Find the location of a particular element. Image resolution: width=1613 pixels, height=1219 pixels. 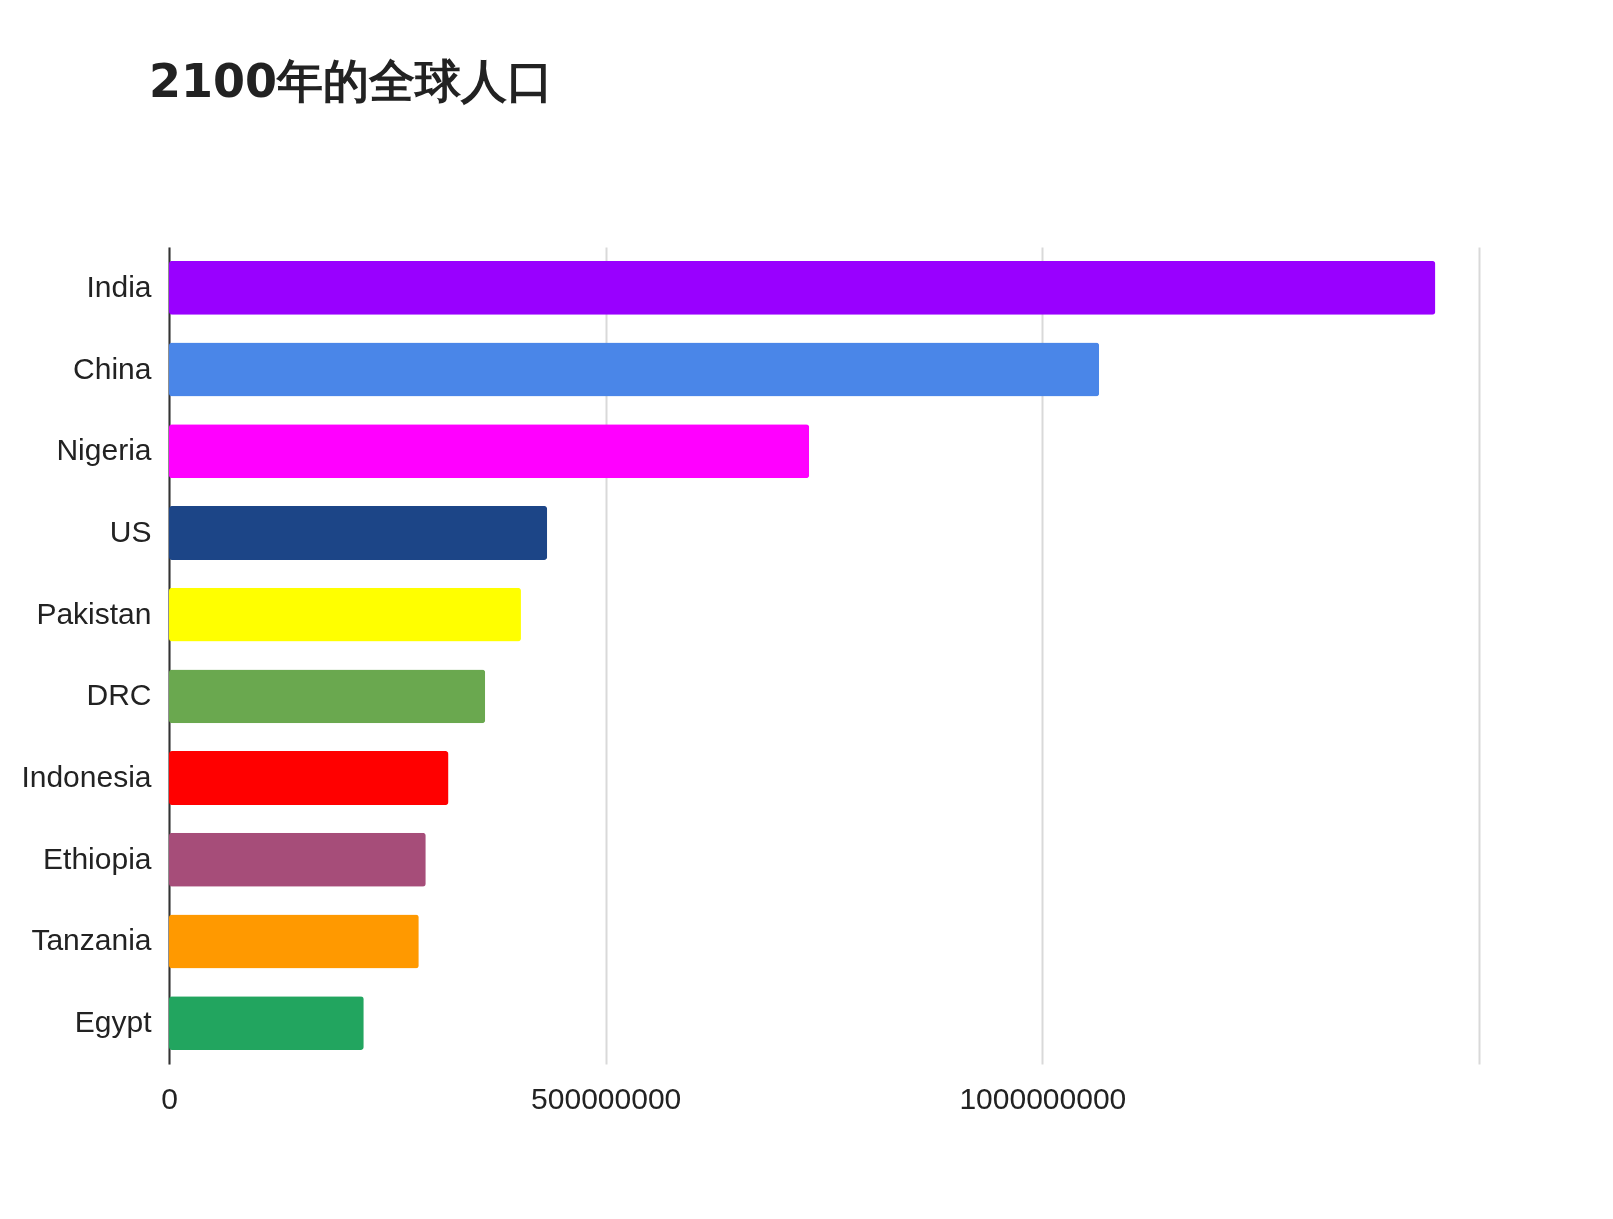

y-tick-label: Nigeria is located at coordinates (104, 450).